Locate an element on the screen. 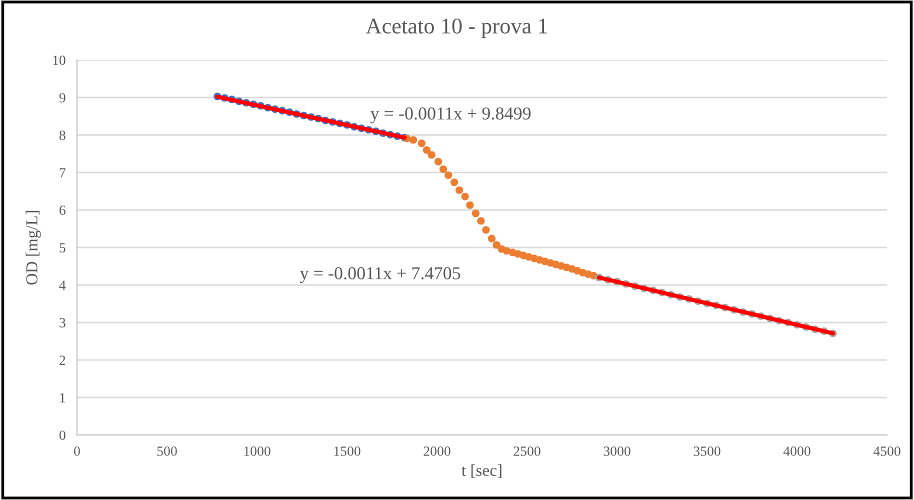 The height and width of the screenshot is (500, 914). y-tick-label: 4 is located at coordinates (62, 285).